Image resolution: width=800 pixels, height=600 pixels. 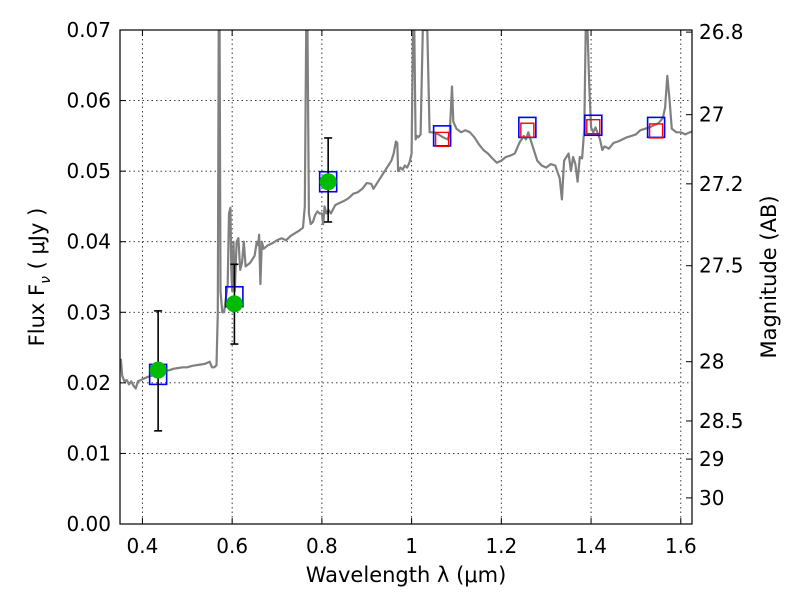 I want to click on y-tick-label: 0.06, so click(x=88, y=101).